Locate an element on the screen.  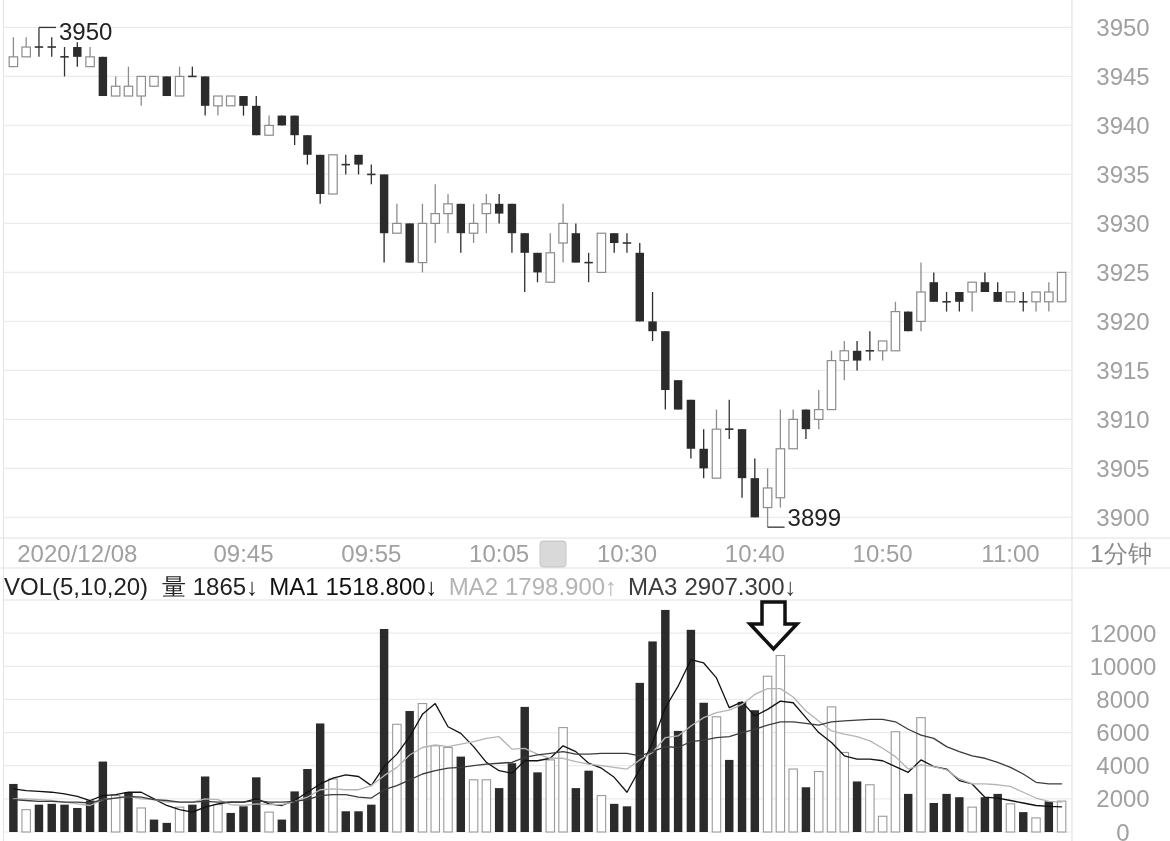
y-tick-label: 3900 is located at coordinates (1123, 517).